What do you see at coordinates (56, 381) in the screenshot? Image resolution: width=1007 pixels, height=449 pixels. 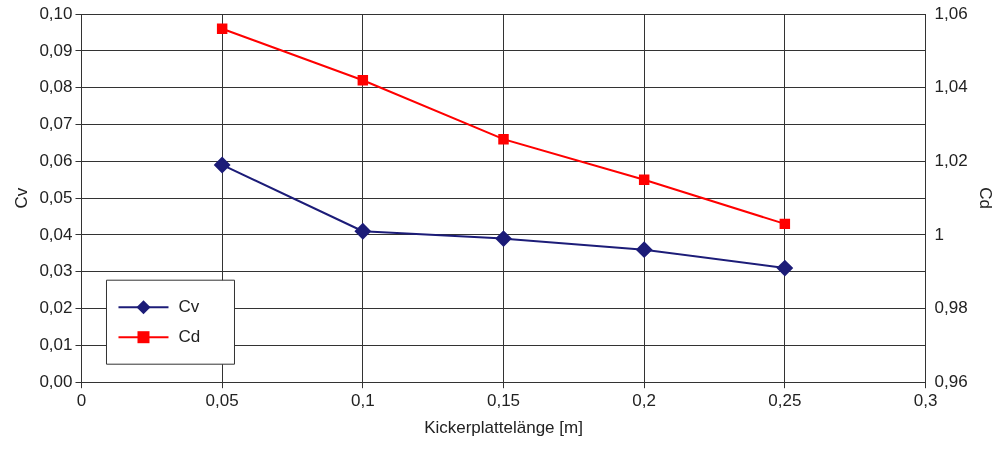 I see `y-tick-label: 0,00` at bounding box center [56, 381].